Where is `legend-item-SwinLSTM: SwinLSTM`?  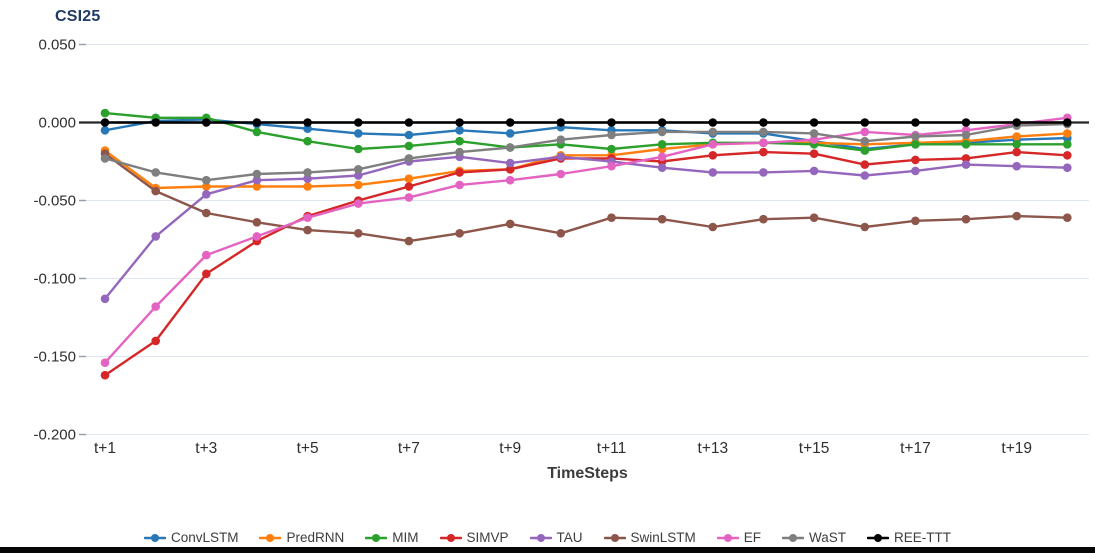 legend-item-SwinLSTM: SwinLSTM is located at coordinates (649, 537).